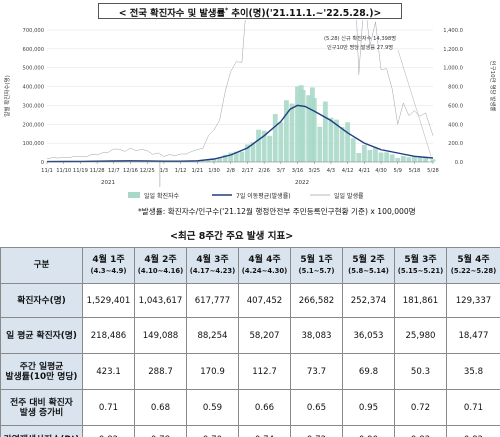 The height and width of the screenshot is (437, 500). I want to click on week-date-range: (5.1~5.7), so click(316, 270).